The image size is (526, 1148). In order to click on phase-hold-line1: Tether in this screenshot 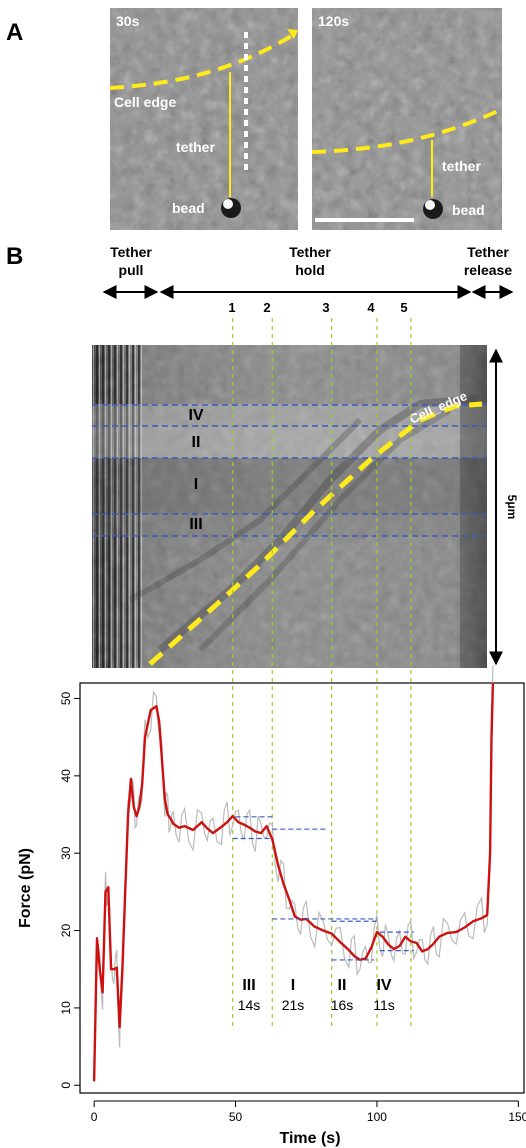, I will do `click(310, 252)`.